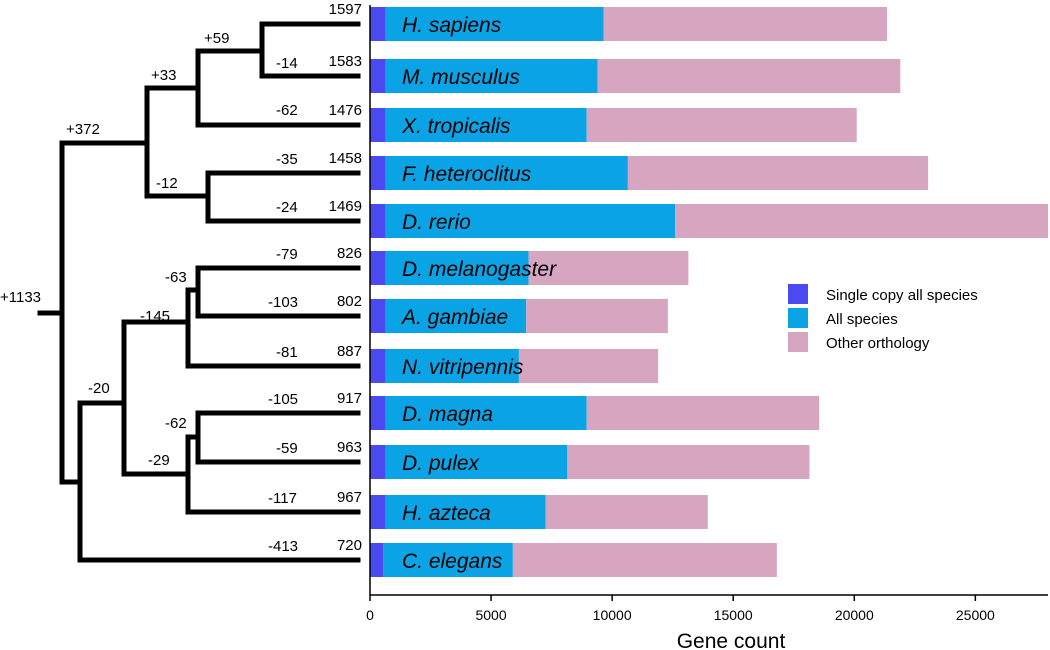 The image size is (1050, 650). I want to click on species-label-h-azteca: H. azteca, so click(446, 513).